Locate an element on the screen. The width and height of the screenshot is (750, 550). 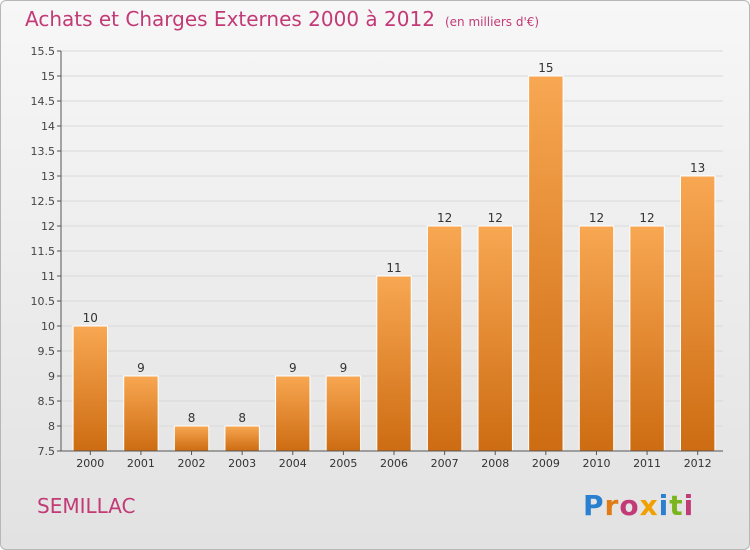
bar-2002 is located at coordinates (191, 438).